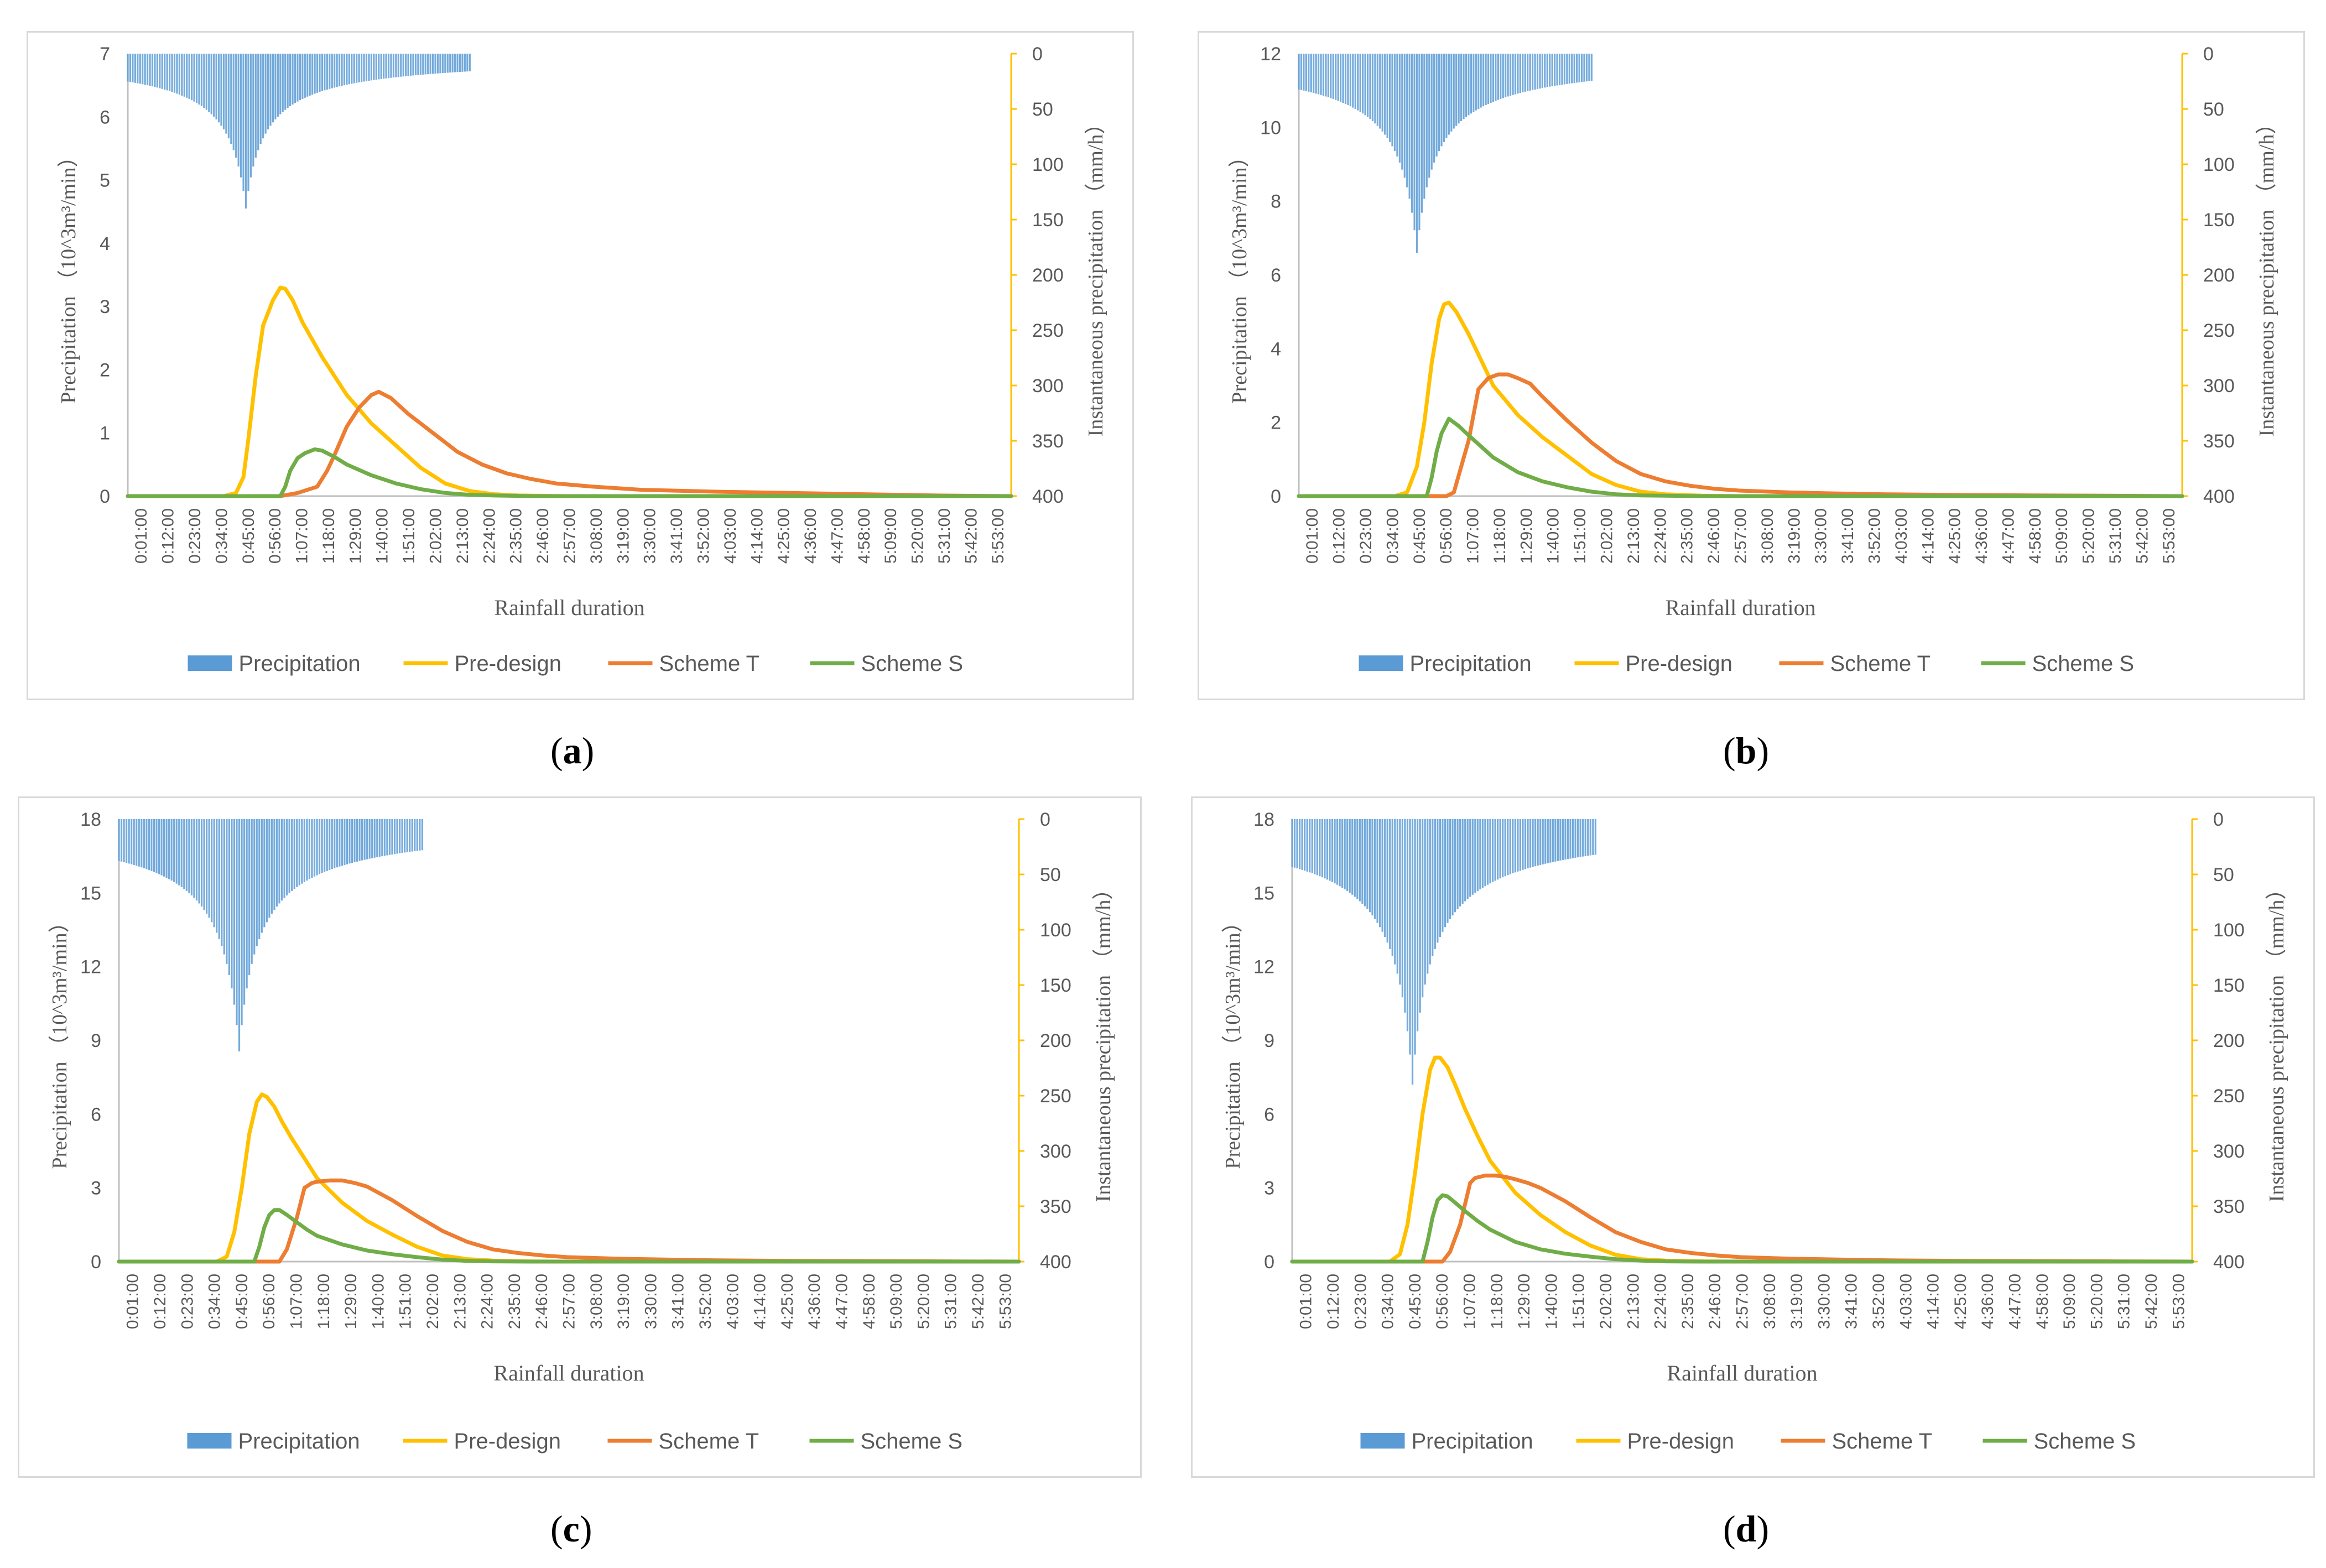 The height and width of the screenshot is (1568, 2326). I want to click on x-tick-label: 0:56:00, so click(275, 536).